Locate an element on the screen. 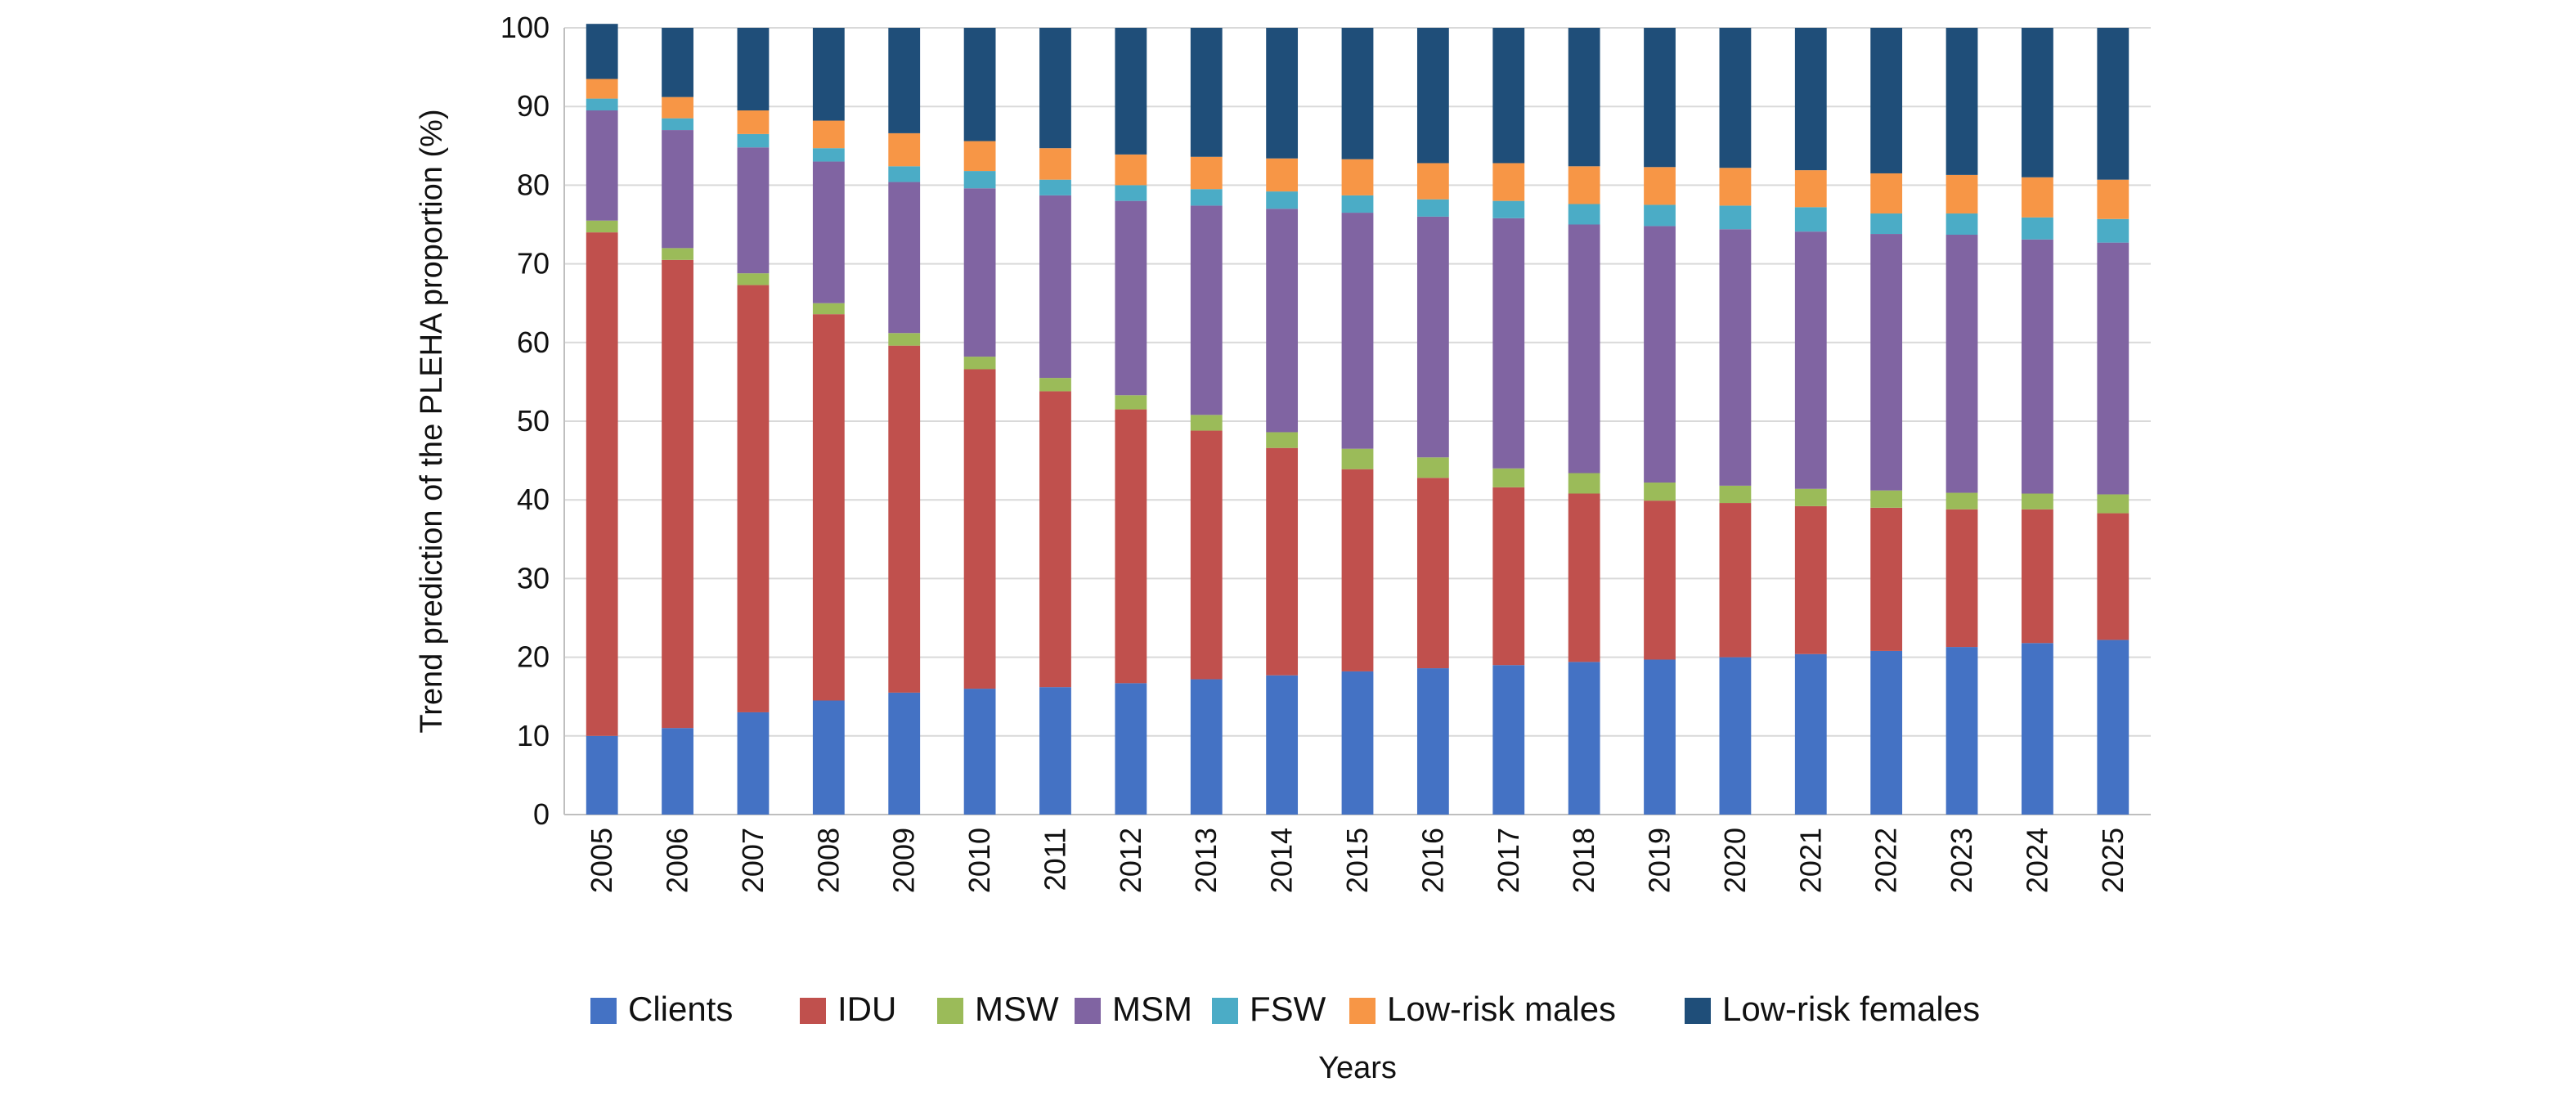 The height and width of the screenshot is (1100, 2576). x-tick-label: 2018 is located at coordinates (1584, 860).